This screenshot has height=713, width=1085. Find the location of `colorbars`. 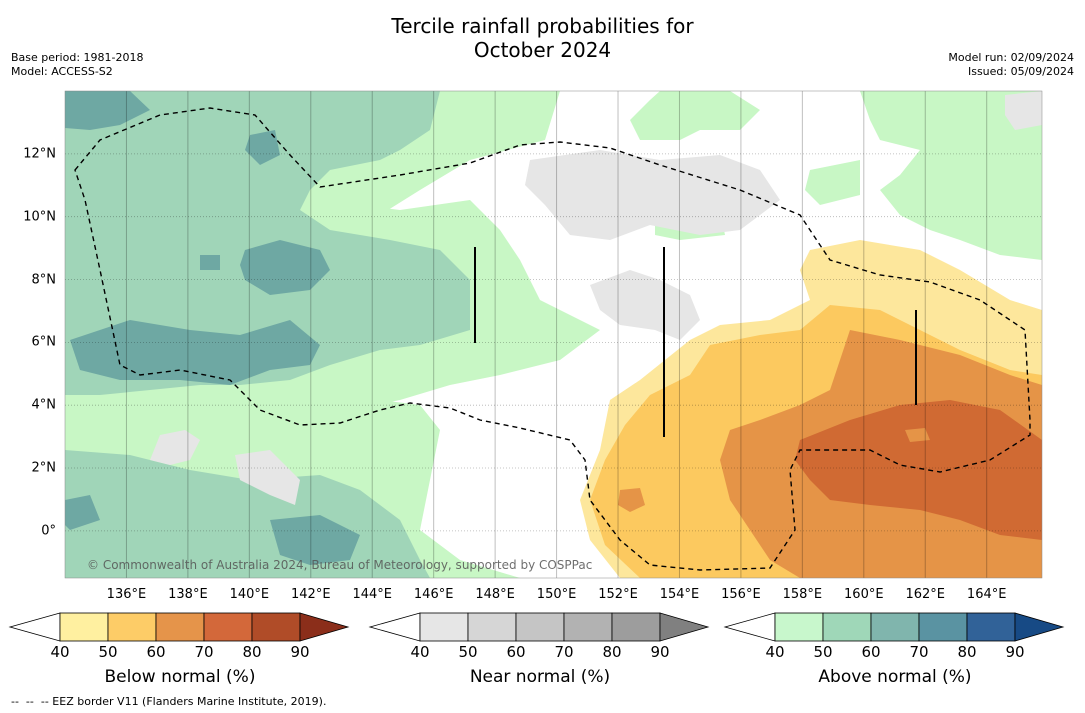

colorbars is located at coordinates (536, 627).